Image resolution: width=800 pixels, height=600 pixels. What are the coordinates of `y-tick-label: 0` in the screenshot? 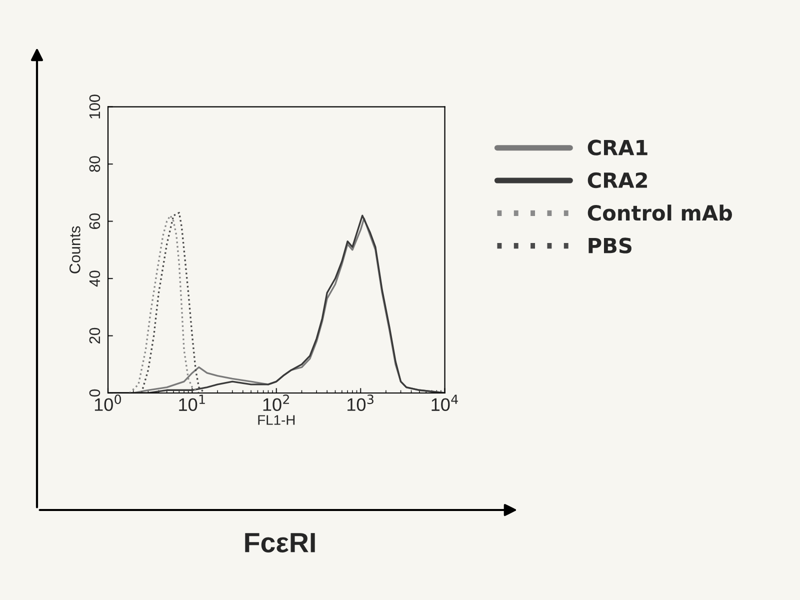 It's located at (94, 393).